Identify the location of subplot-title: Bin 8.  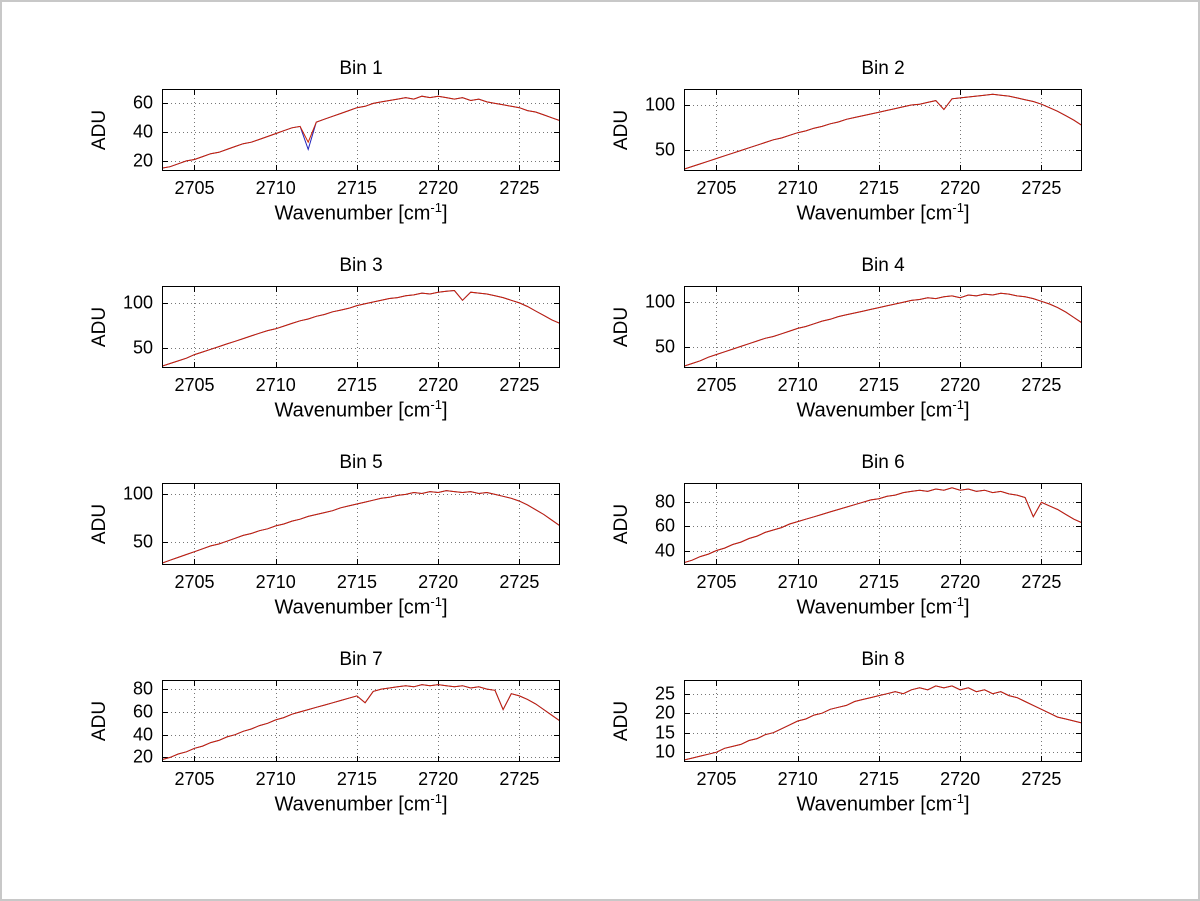
(883, 659).